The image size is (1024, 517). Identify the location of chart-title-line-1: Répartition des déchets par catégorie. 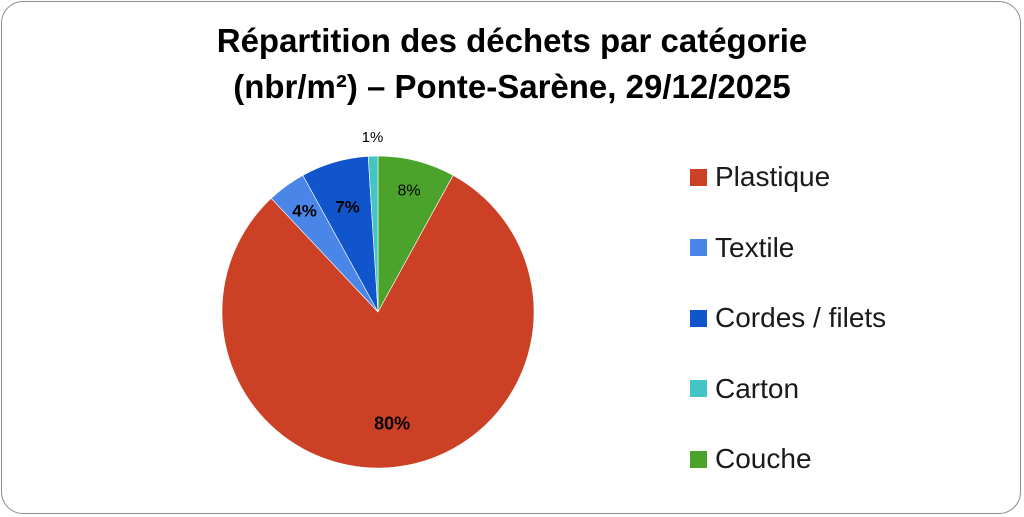
(512, 40).